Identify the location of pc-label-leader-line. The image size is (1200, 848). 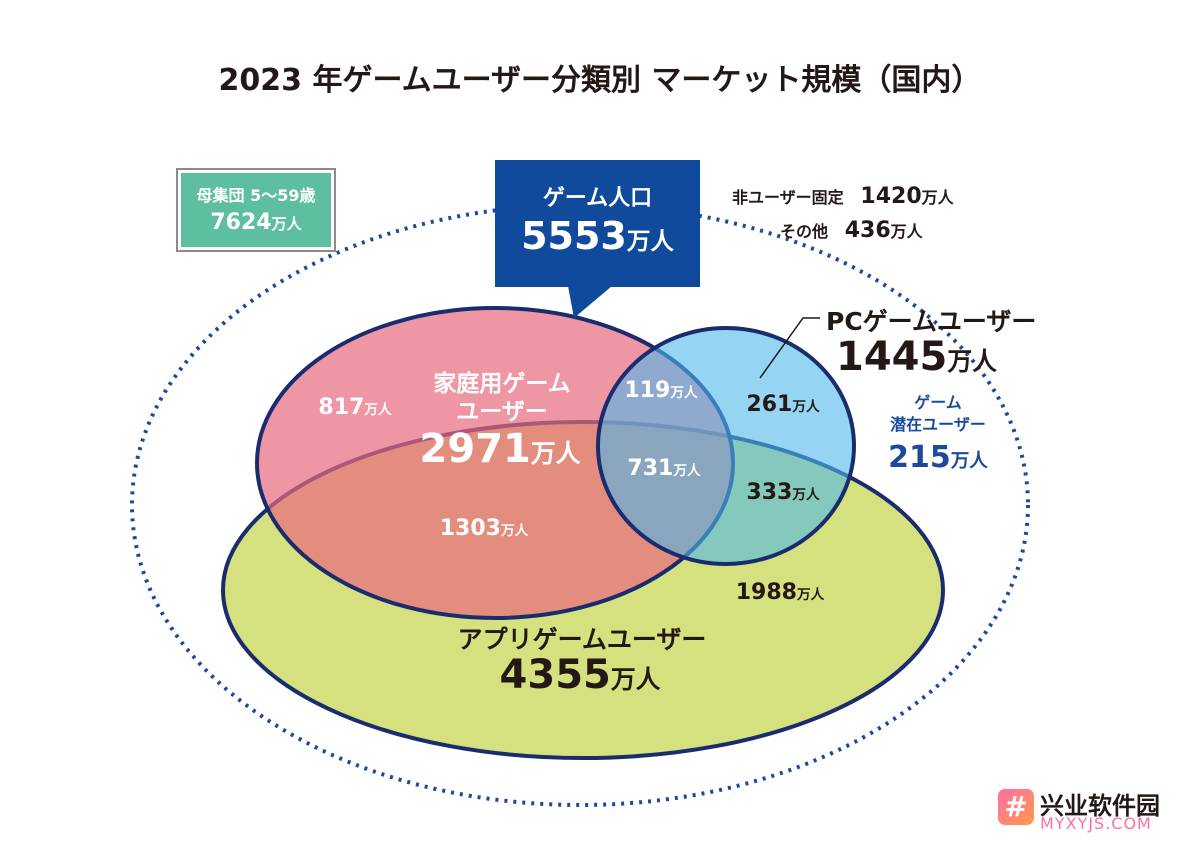
(789, 348).